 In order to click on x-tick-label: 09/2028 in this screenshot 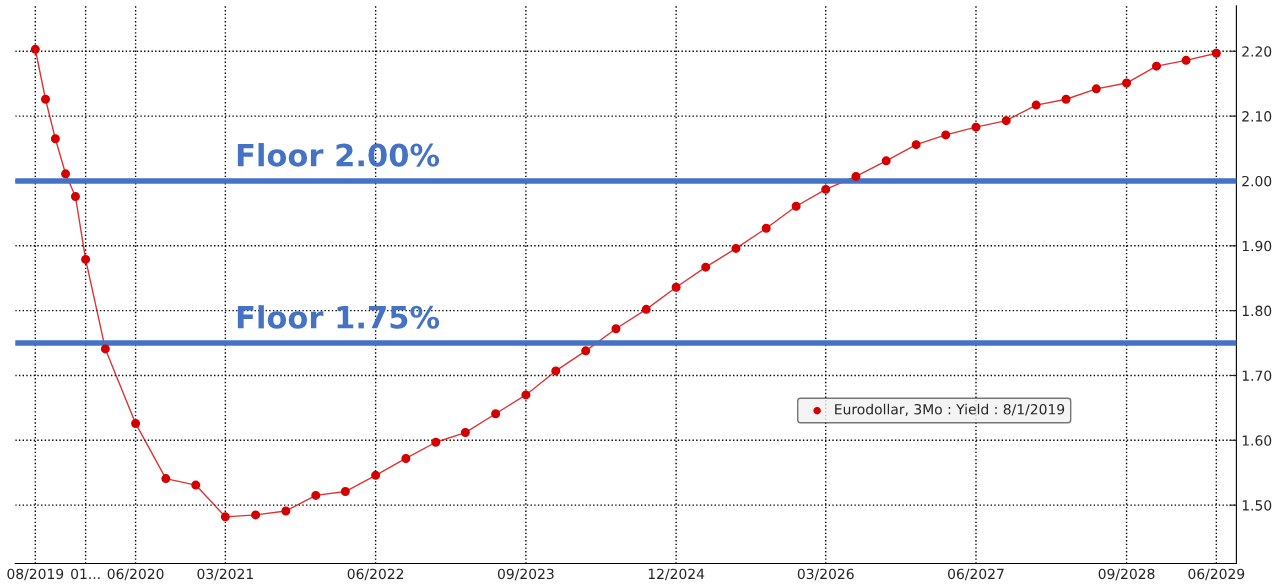, I will do `click(1126, 574)`.